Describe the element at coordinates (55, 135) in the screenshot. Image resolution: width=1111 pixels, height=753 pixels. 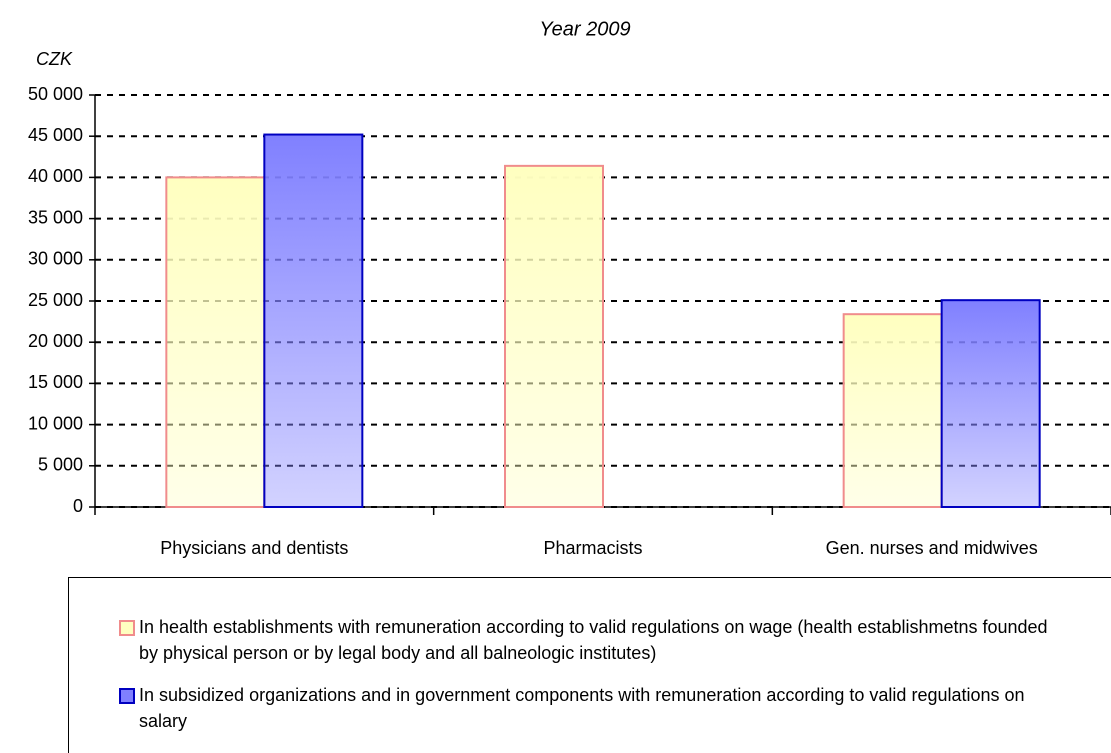
I see `y-tick-label: 45 000` at that location.